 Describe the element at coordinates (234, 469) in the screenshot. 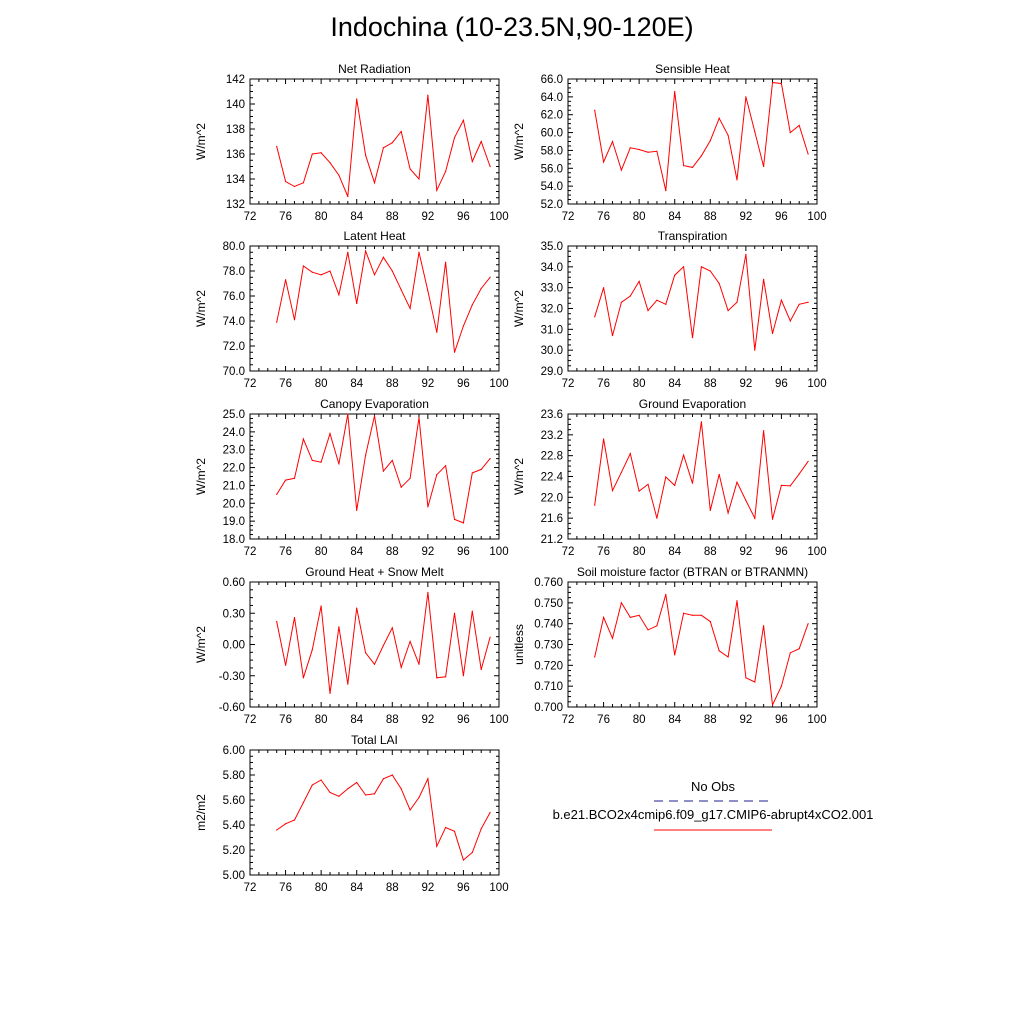

I see `y-tick-label: 22.0` at that location.